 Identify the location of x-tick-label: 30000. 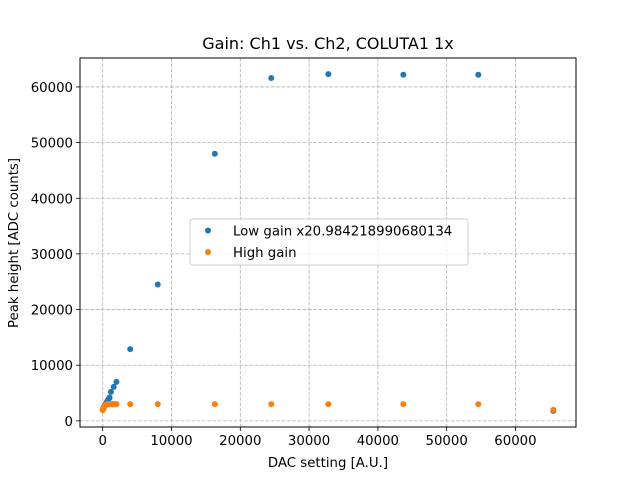
(309, 441).